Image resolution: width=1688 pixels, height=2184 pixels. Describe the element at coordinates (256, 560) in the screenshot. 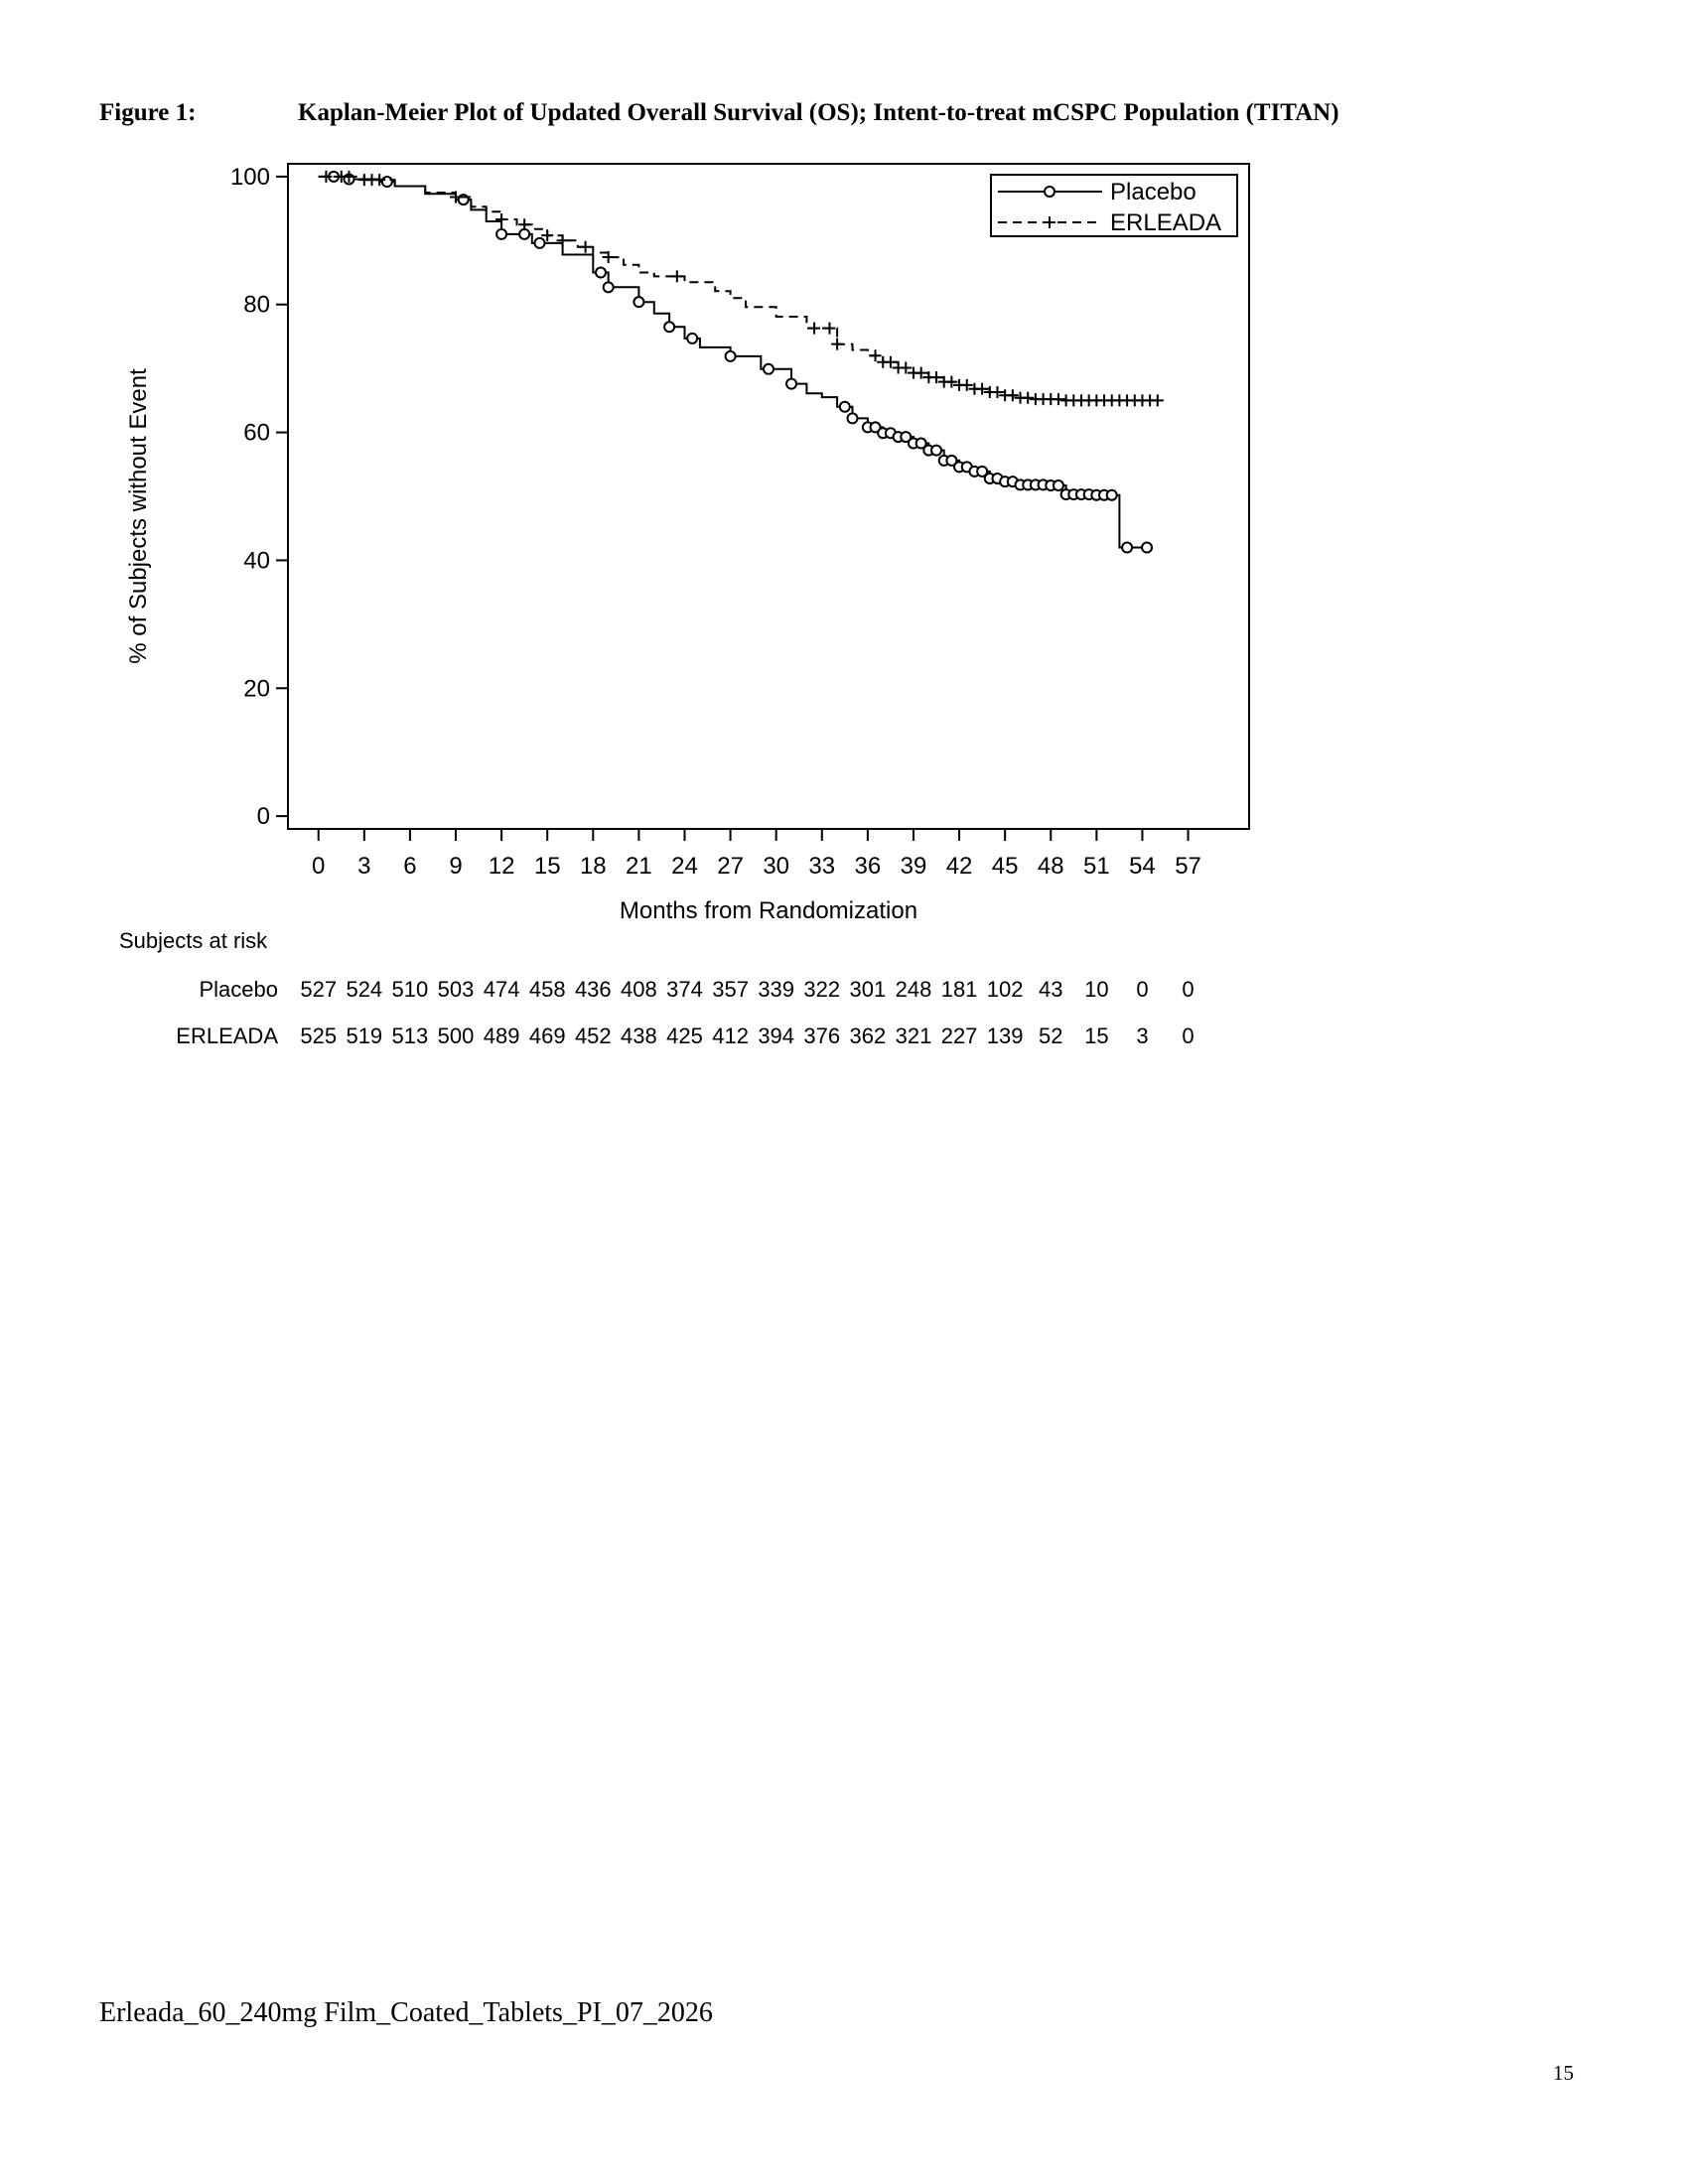

I see `y-tick-label: 40` at that location.